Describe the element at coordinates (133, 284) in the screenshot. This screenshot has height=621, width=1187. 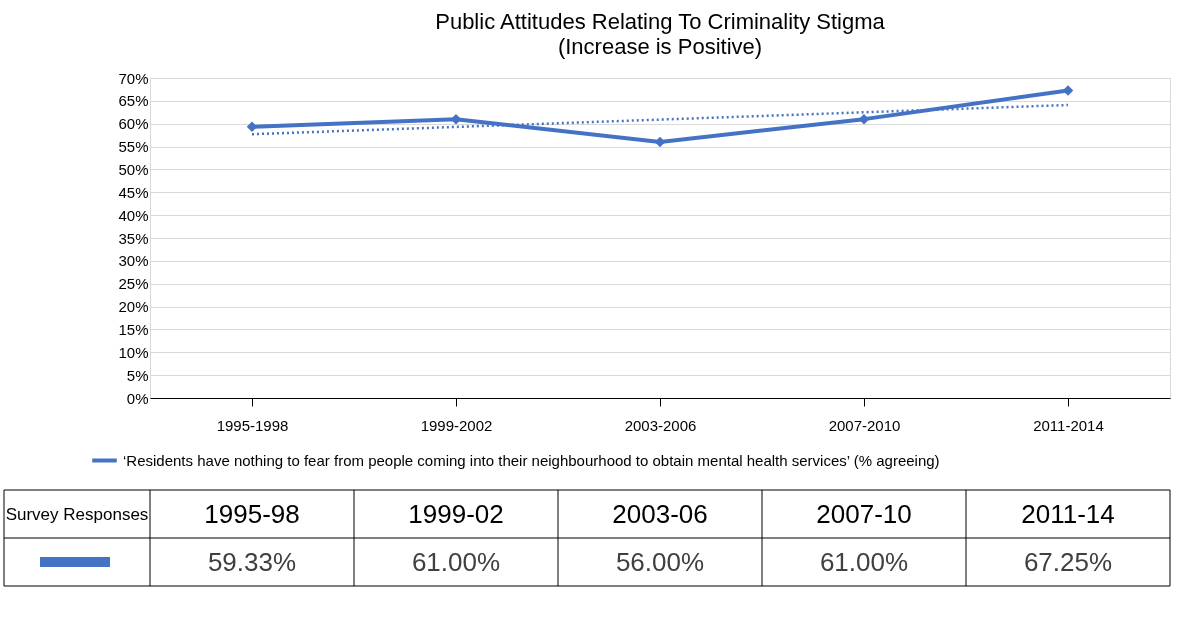
I see `y-tick-label: 25%` at that location.